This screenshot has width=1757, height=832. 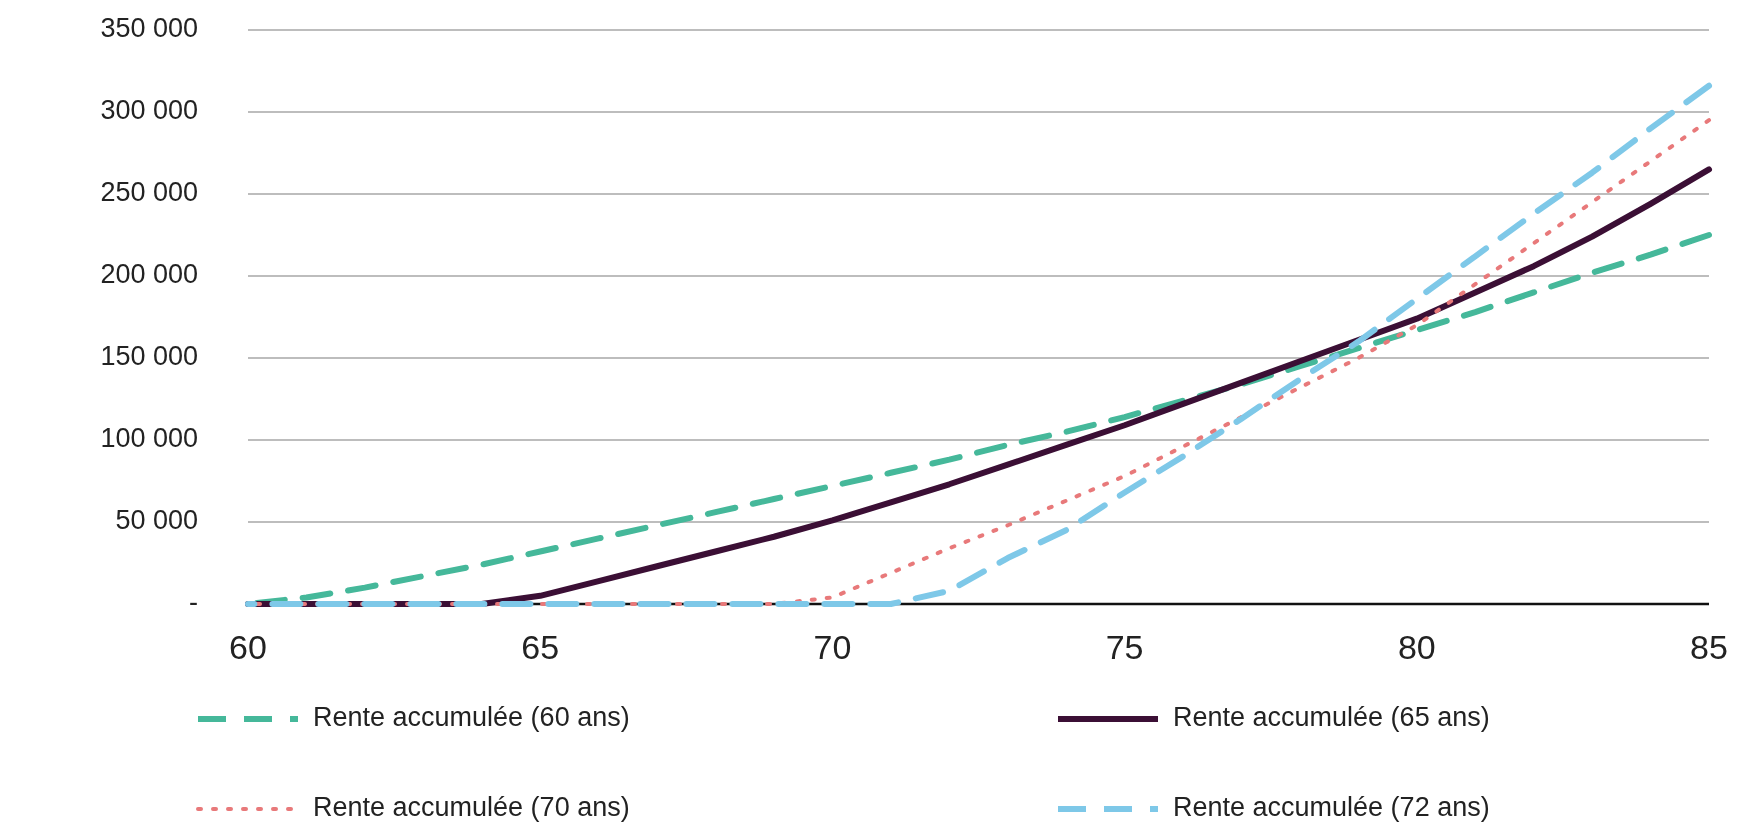 I want to click on x-tick-label: 60, so click(x=248, y=647).